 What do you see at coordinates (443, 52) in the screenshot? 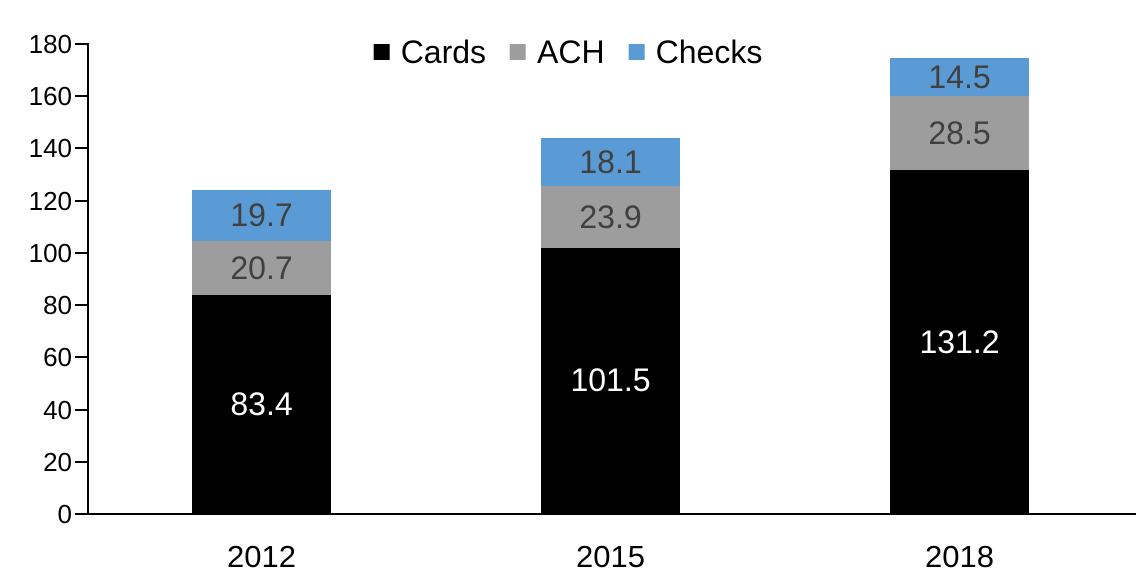
I see `legend-label: Cards` at bounding box center [443, 52].